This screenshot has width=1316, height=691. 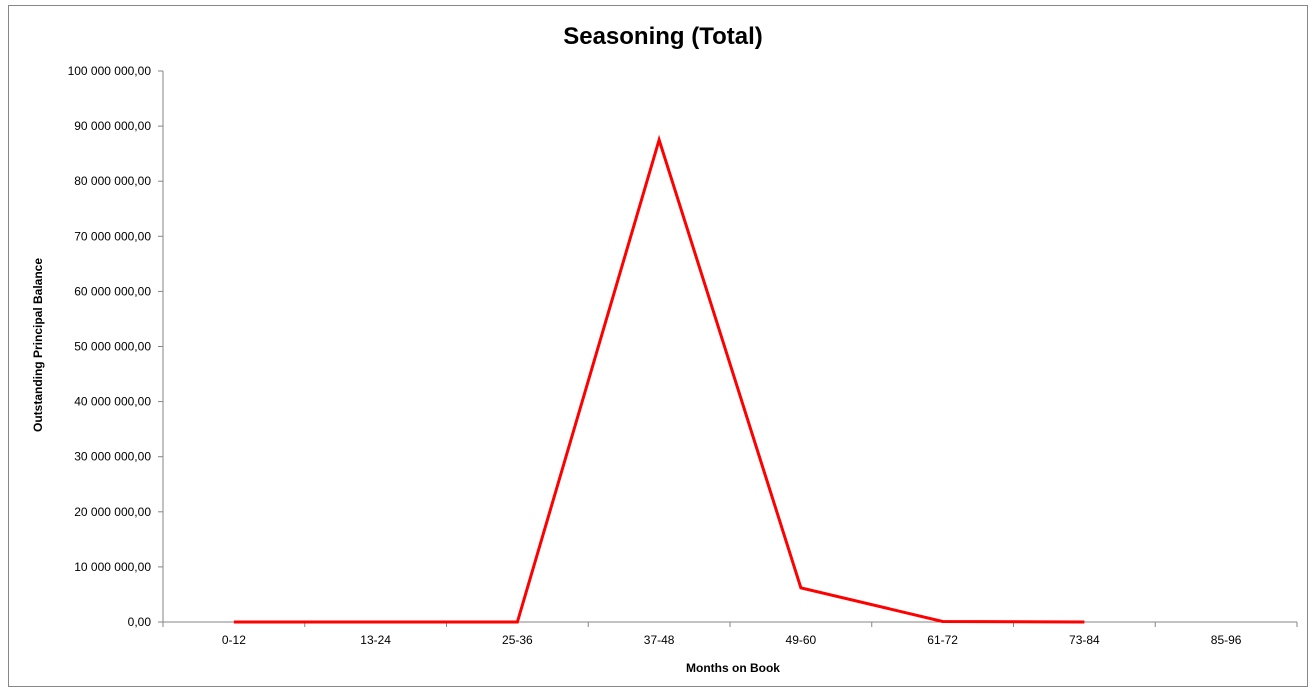 I want to click on y-tick-label: 50 000 000,00, so click(x=112, y=347).